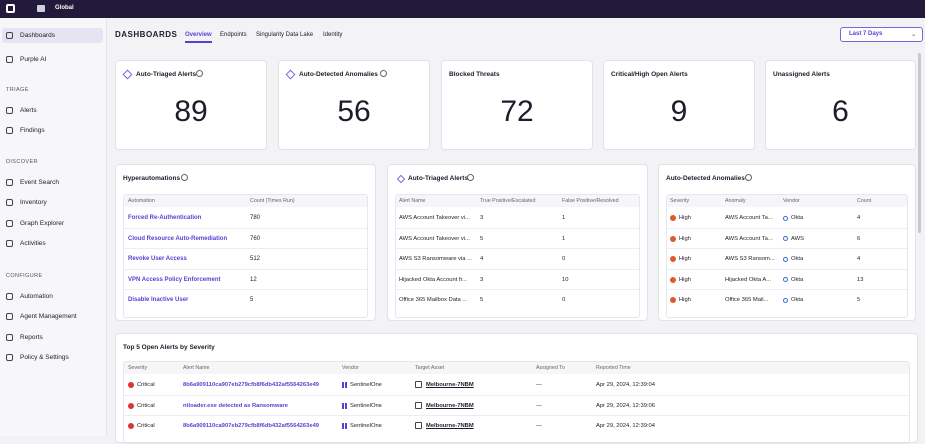 This screenshot has width=925, height=444. Describe the element at coordinates (438, 178) in the screenshot. I see `card-title: Auto-Triaged Alerts` at that location.